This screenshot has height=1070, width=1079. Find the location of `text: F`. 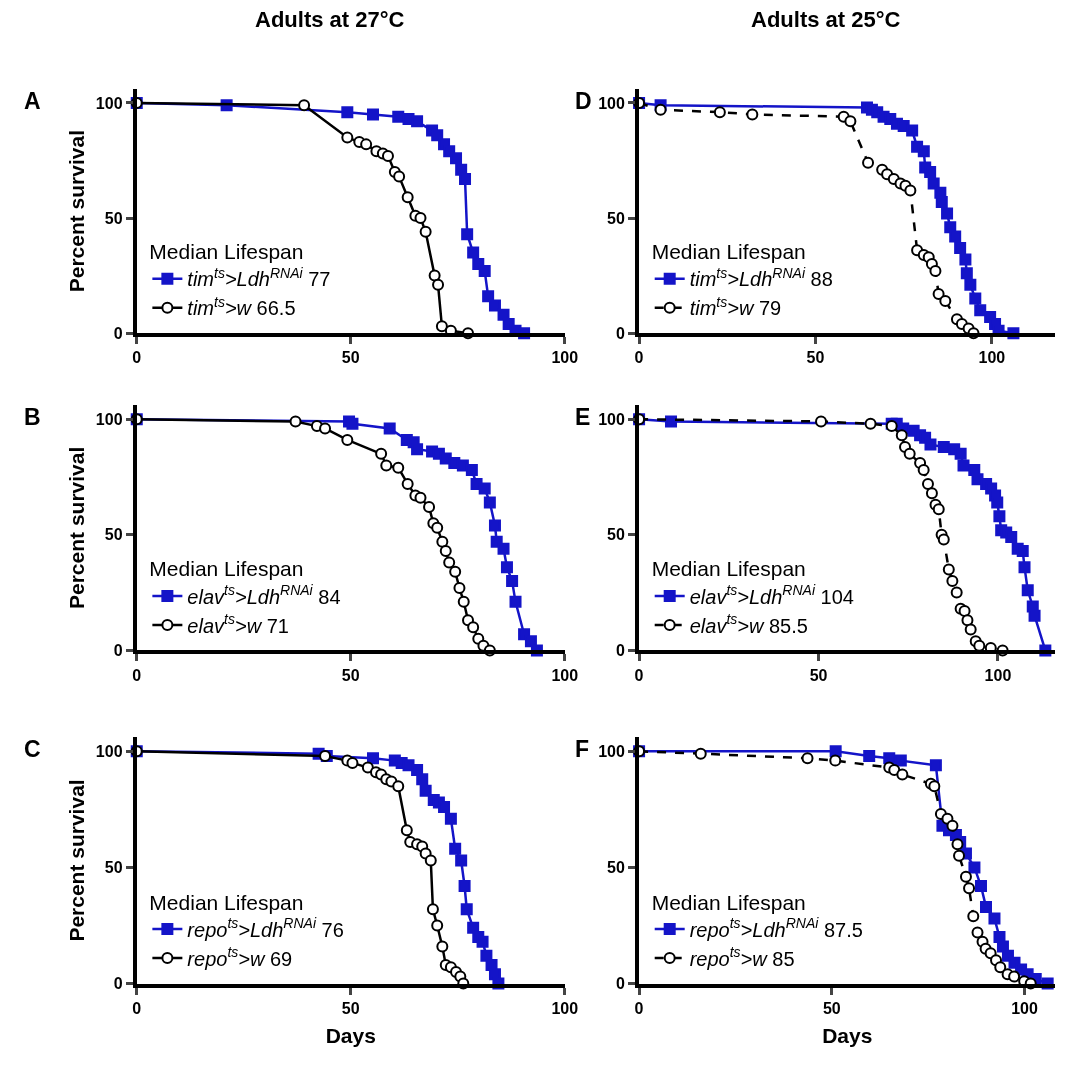

text: F is located at coordinates (582, 749).